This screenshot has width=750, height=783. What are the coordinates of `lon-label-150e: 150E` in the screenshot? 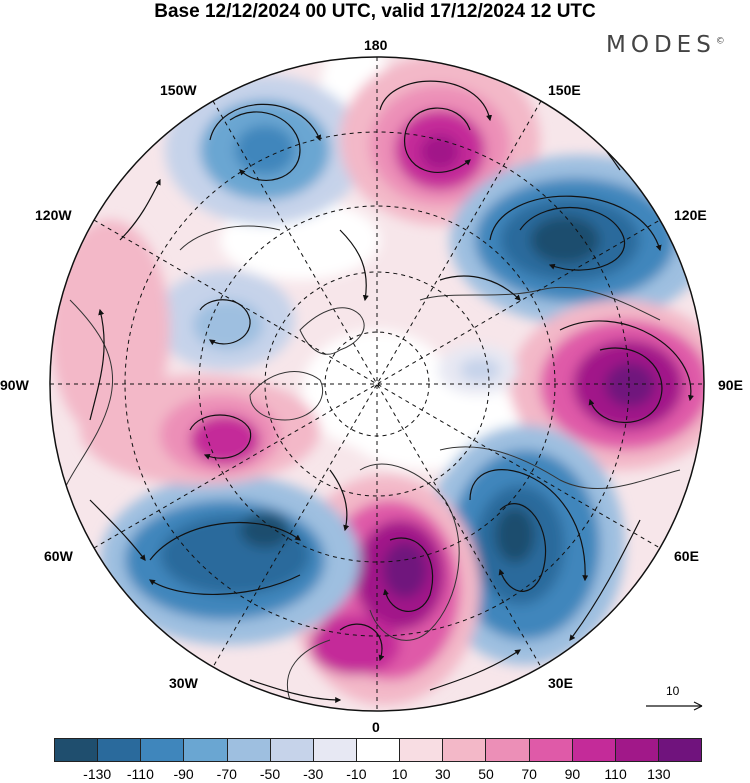 It's located at (564, 90).